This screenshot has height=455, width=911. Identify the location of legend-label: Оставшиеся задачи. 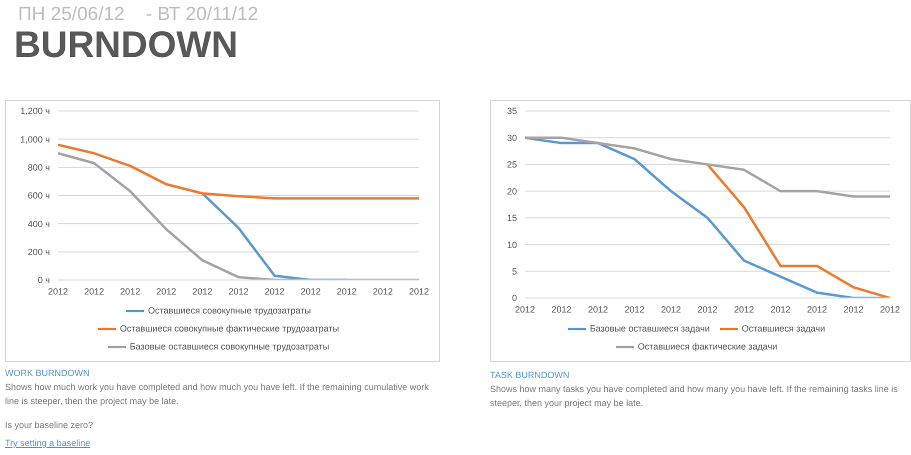
(784, 328).